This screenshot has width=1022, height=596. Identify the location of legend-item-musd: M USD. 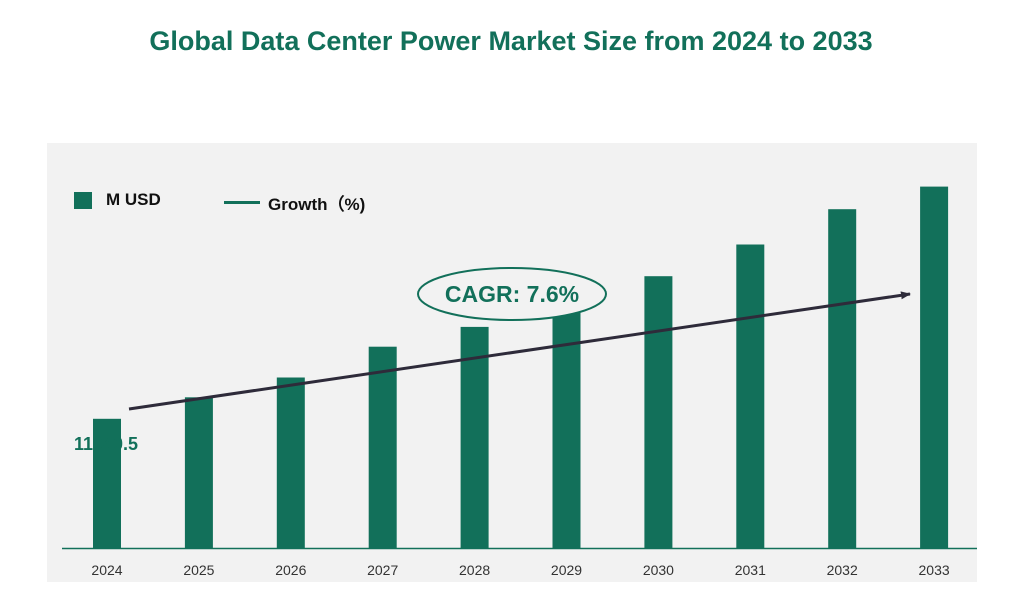
(117, 200).